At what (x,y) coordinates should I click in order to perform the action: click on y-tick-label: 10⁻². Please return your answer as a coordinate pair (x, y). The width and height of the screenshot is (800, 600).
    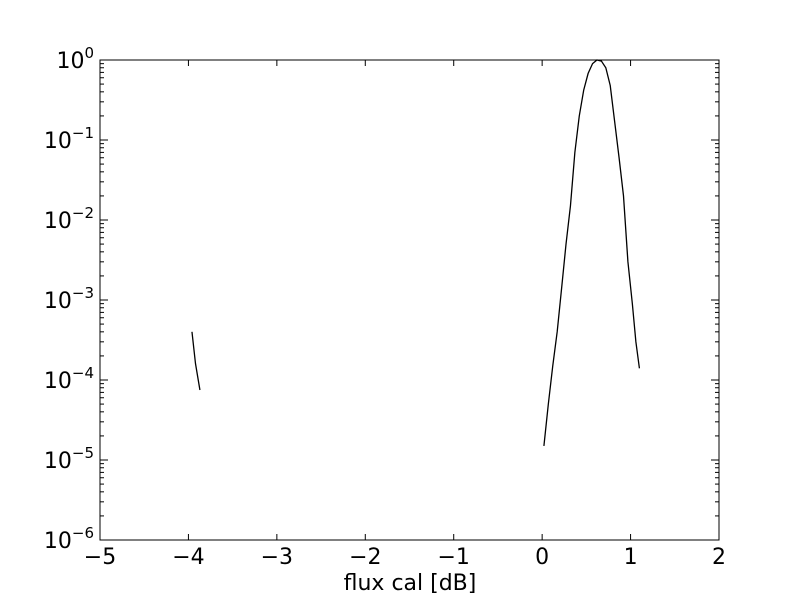
    Looking at the image, I should click on (69, 219).